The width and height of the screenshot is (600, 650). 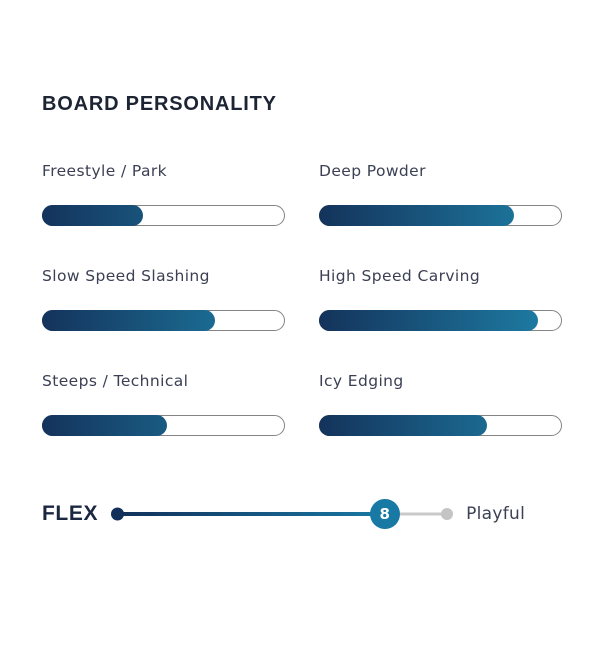 I want to click on flex-descriptor: Playful, so click(x=496, y=514).